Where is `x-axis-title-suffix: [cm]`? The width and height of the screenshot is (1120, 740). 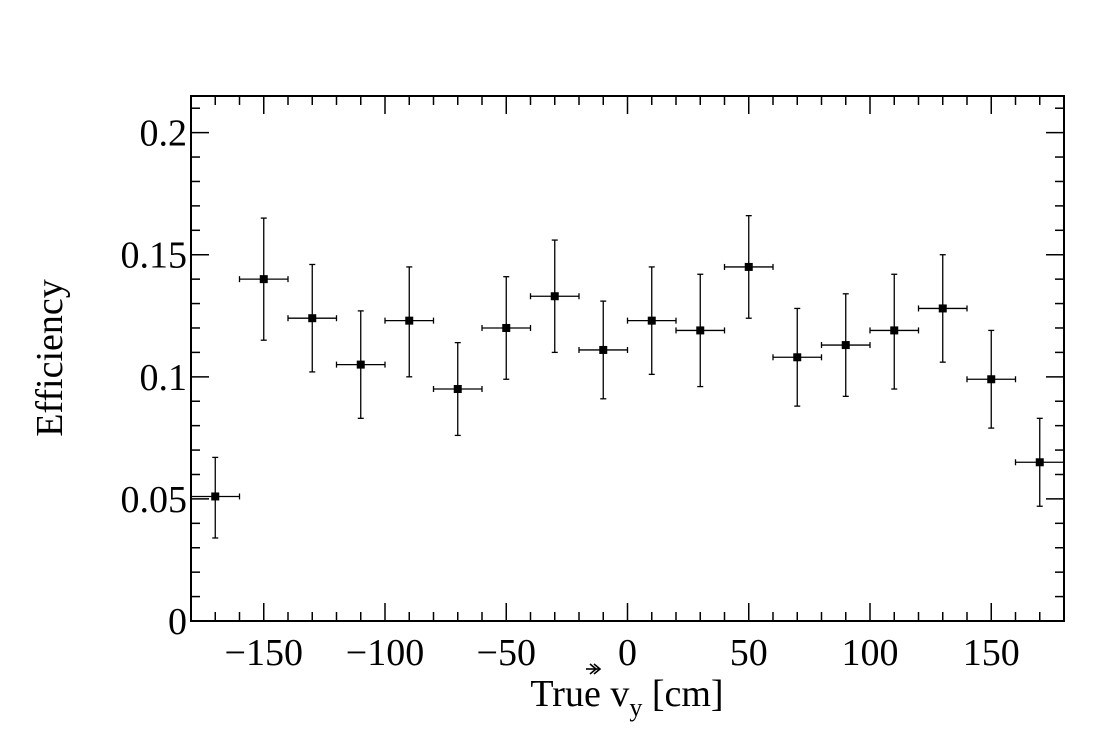
x-axis-title-suffix: [cm] is located at coordinates (682, 694).